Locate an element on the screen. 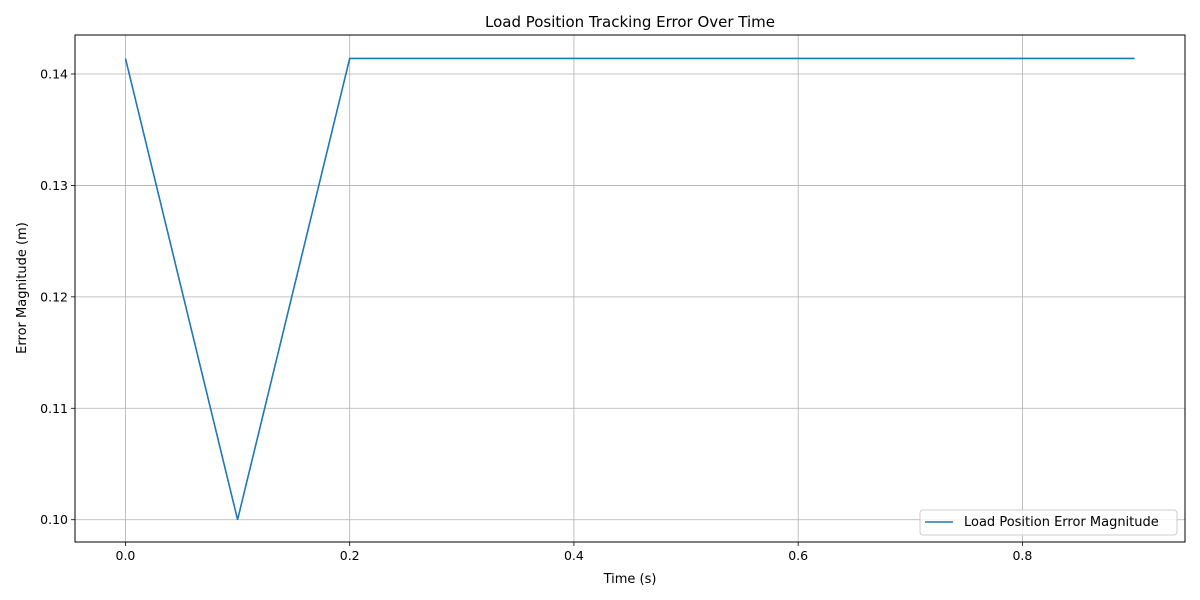  chart-title: Load Position Tracking Error Over Time is located at coordinates (630, 22).